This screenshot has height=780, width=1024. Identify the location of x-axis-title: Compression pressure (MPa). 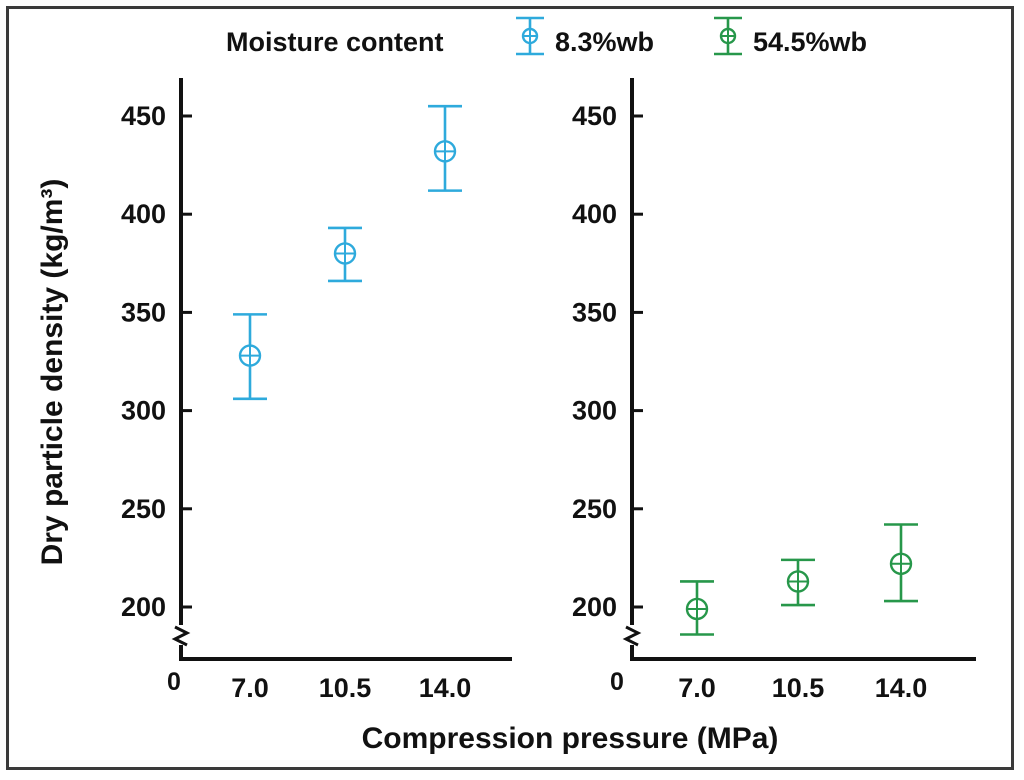
(570, 738).